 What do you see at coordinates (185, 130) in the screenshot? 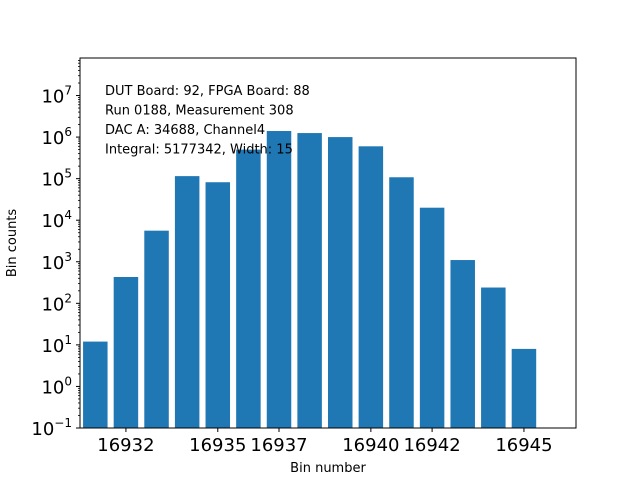
I see `annotation-line: DAC A: 34688, Channel4` at bounding box center [185, 130].